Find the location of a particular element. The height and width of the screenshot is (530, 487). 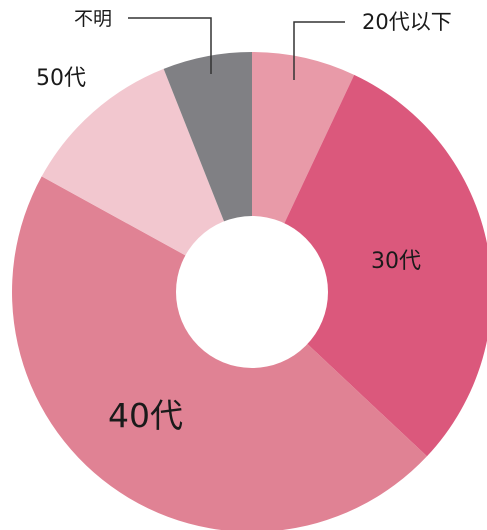

slice-label-3: 40代 is located at coordinates (145, 415).